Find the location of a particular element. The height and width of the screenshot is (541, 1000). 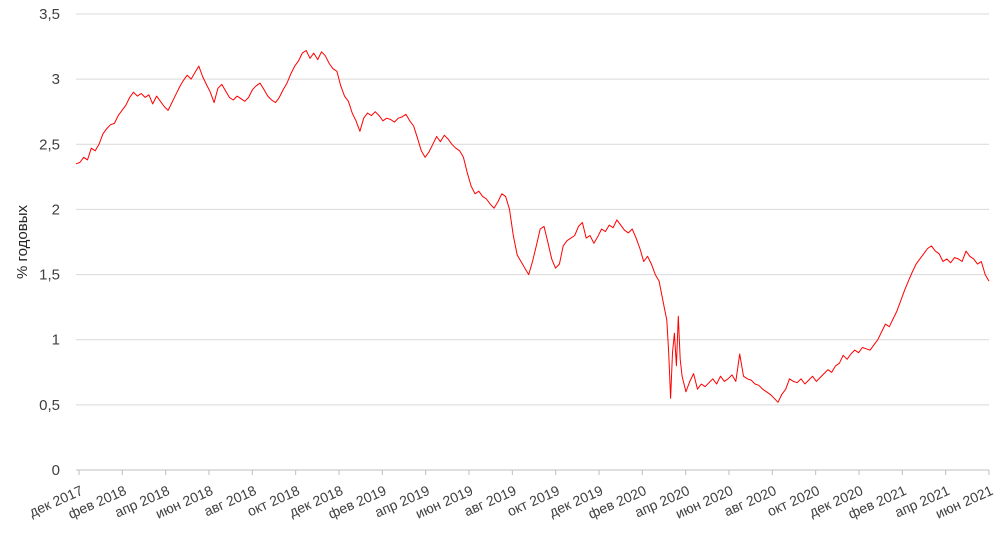

y-tick-label: 0 is located at coordinates (56, 470).